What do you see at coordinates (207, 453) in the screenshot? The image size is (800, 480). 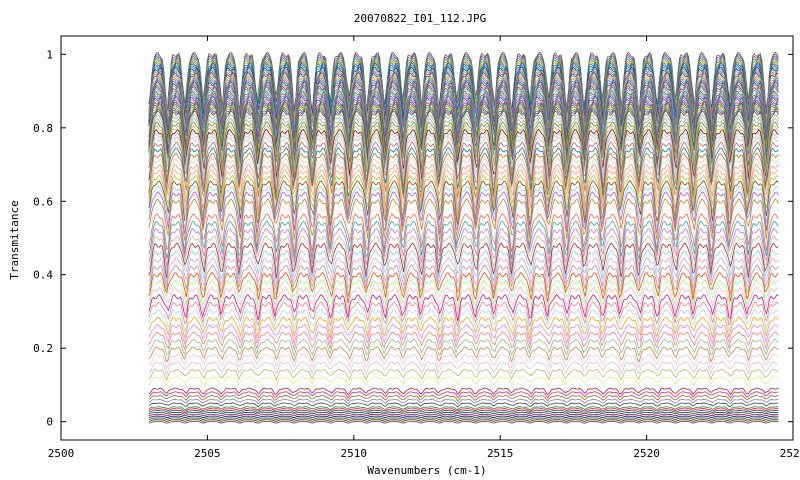 I see `x-tick-label: 2505` at bounding box center [207, 453].